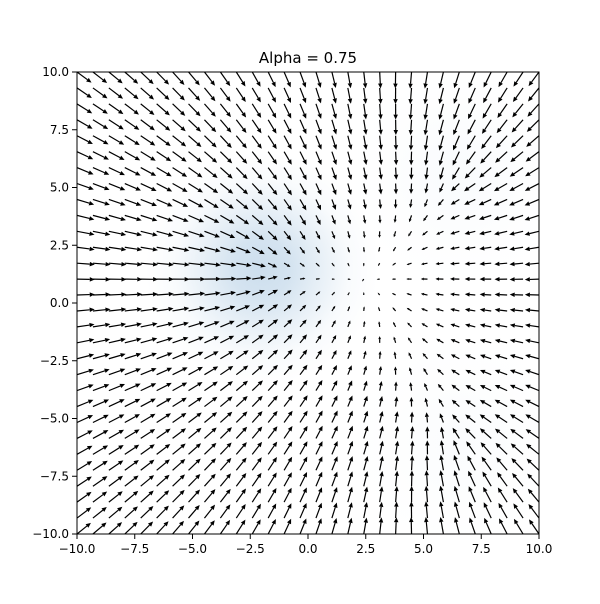 The width and height of the screenshot is (600, 604). Describe the element at coordinates (192, 549) in the screenshot. I see `x-tick-label: −5.0` at that location.